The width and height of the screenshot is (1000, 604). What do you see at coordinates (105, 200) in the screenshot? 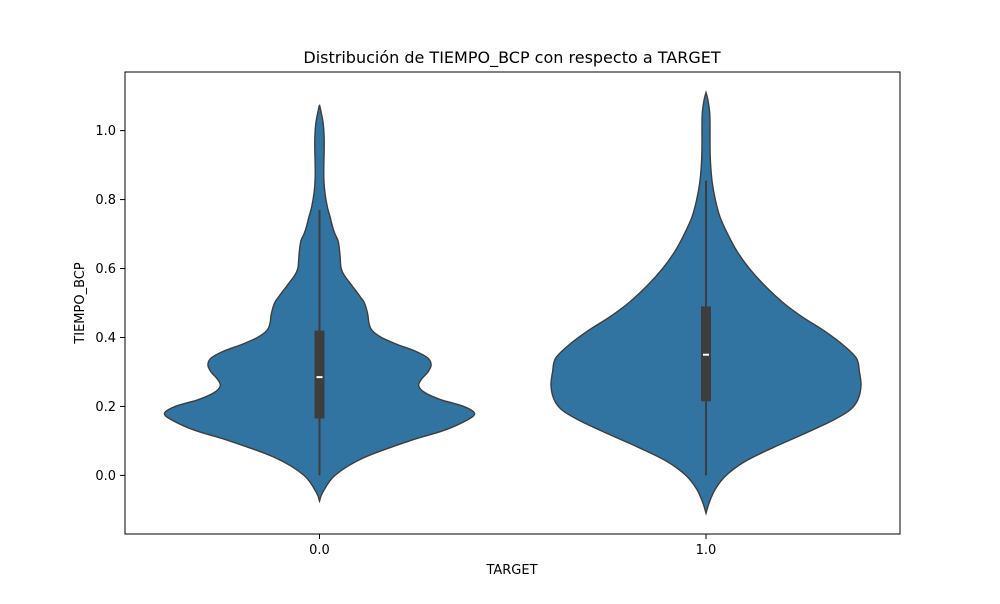
I see `y-tick-label: 0.8` at bounding box center [105, 200].